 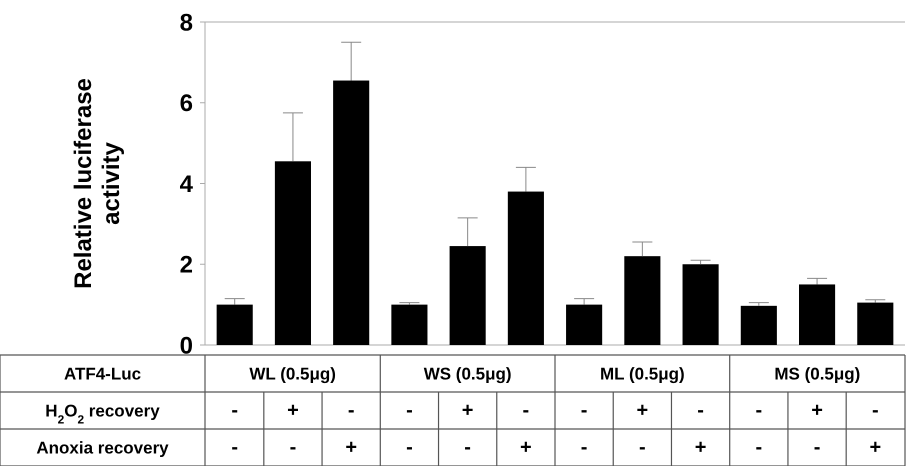 What do you see at coordinates (186, 22) in the screenshot?
I see `y-tick-label: 8` at bounding box center [186, 22].